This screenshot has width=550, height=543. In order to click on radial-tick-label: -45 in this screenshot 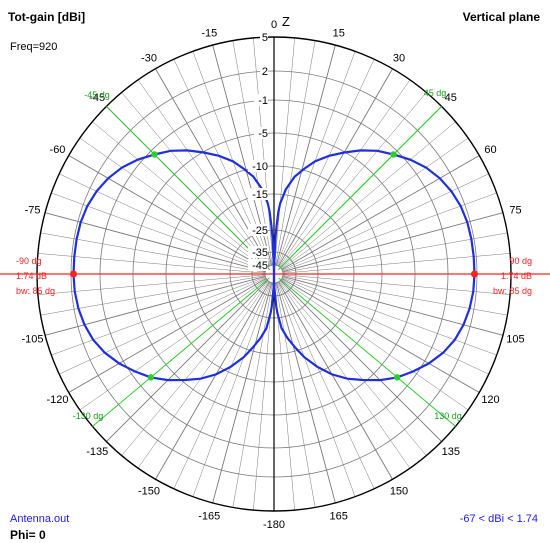, I will do `click(260, 266)`.